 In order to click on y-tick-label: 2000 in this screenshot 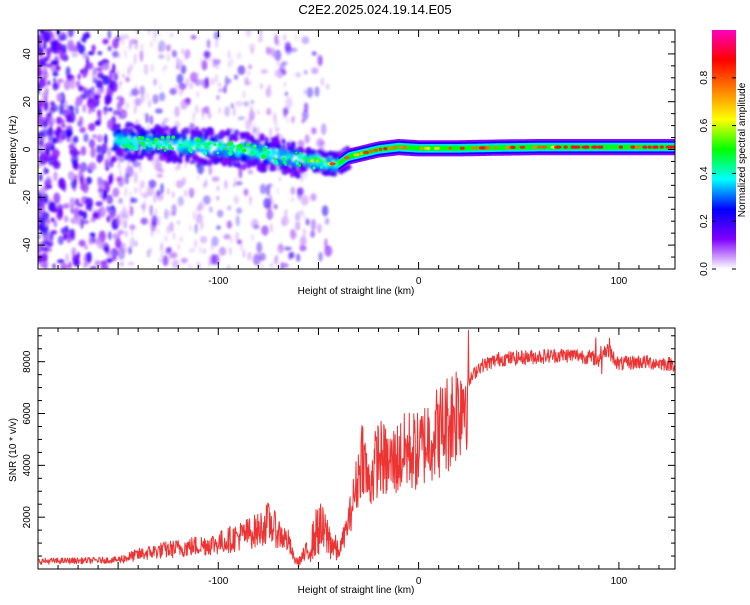, I will do `click(27, 517)`.